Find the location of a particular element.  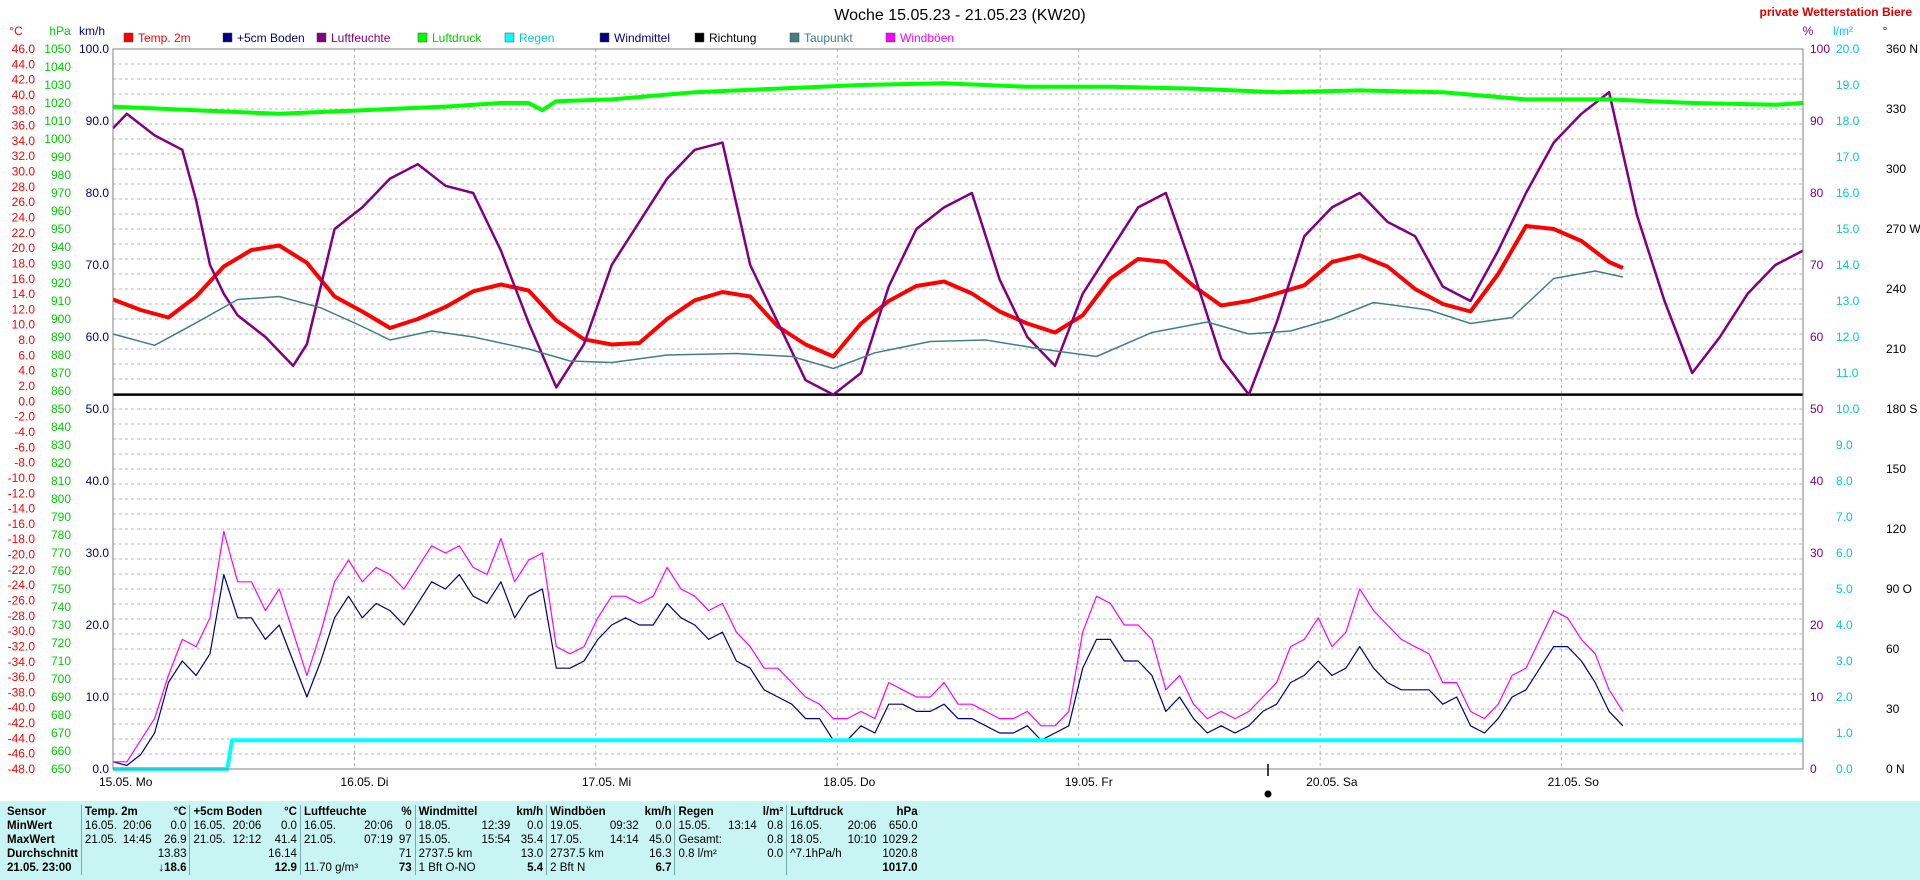

stats-cell: 15.05. is located at coordinates (699, 826).